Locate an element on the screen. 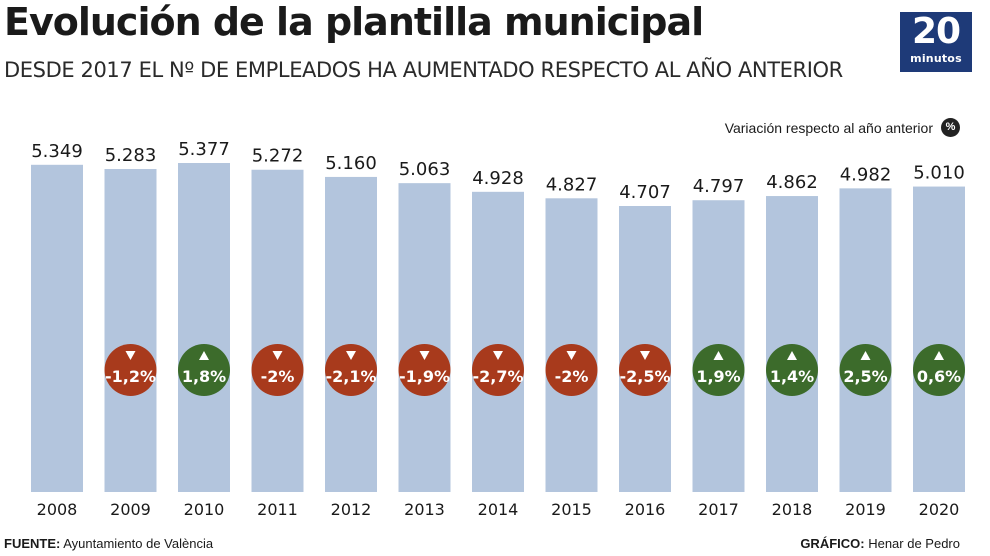 The height and width of the screenshot is (556, 990). source-label: FUENTE: is located at coordinates (32, 543).